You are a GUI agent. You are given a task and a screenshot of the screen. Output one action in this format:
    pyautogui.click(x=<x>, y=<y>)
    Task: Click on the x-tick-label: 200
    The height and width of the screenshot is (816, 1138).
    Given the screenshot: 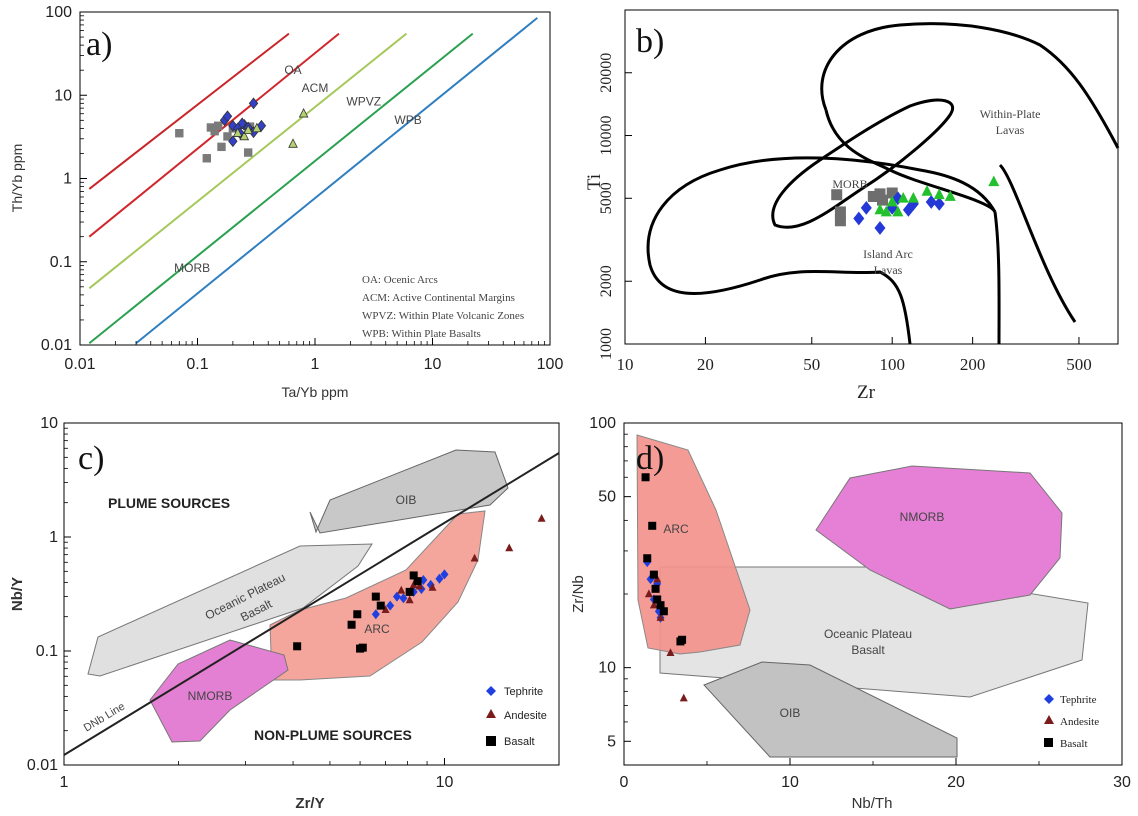 What is the action you would take?
    pyautogui.click(x=973, y=364)
    